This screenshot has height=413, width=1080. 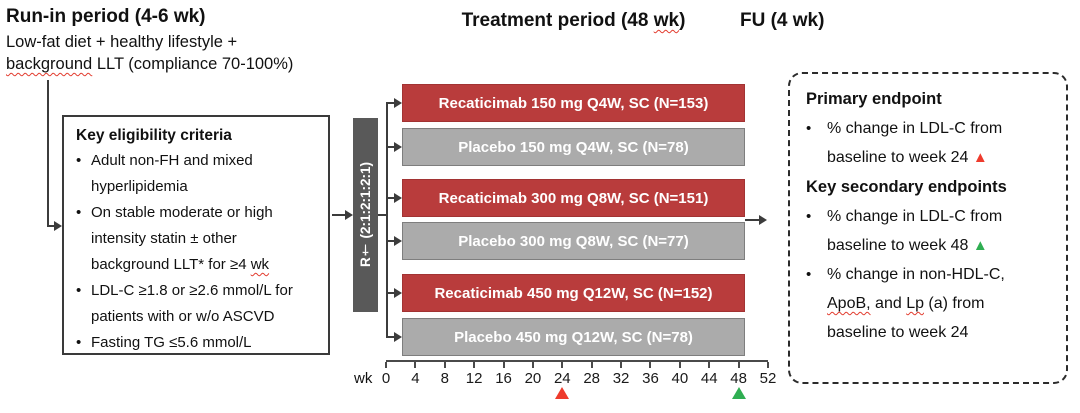 I want to click on arm-bar-recaticimab-150: Recaticimab 150 mg Q4W, SC (N=153), so click(x=573, y=103).